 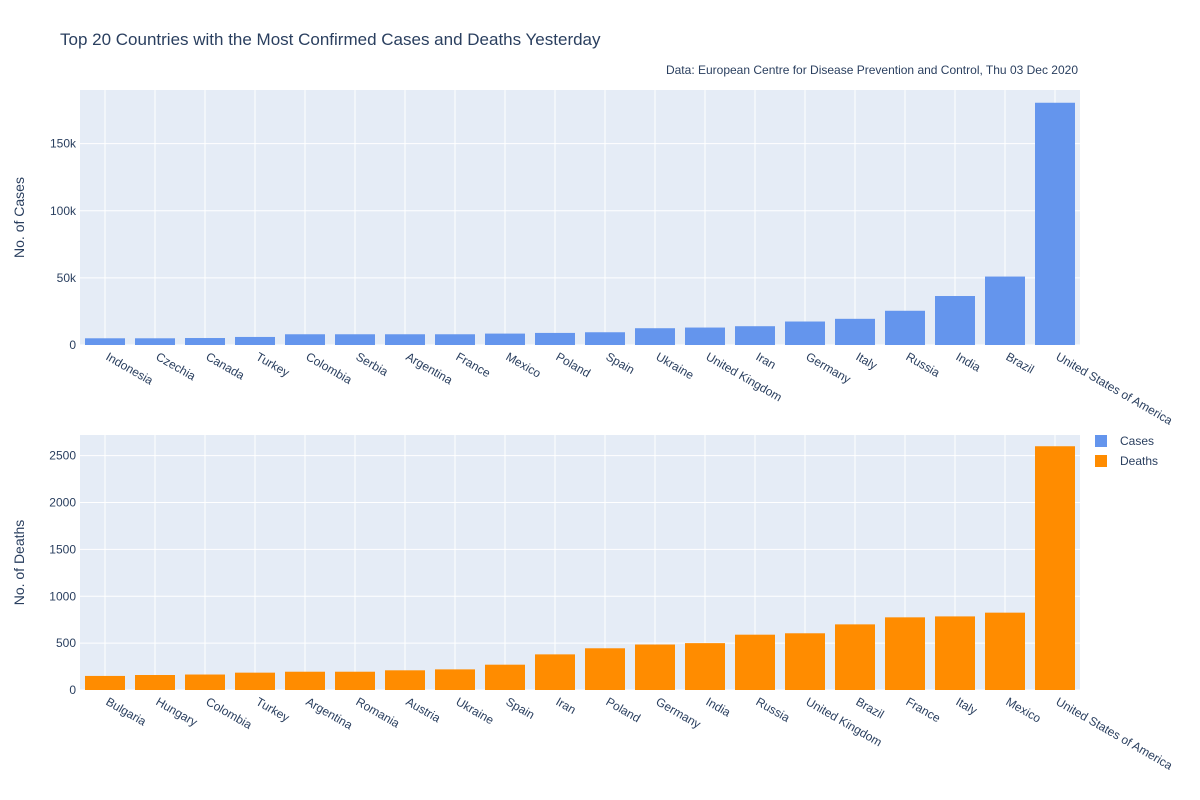 I want to click on x-tick-label: Austria, so click(x=424, y=709).